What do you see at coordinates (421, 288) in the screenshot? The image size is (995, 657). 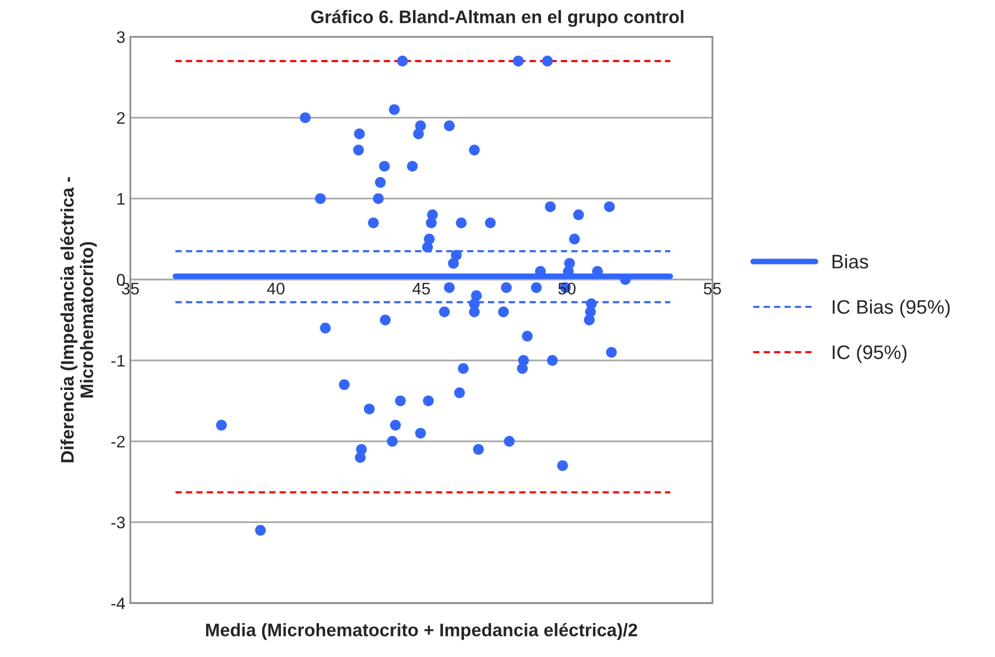 I see `x-tick-label: 45` at bounding box center [421, 288].